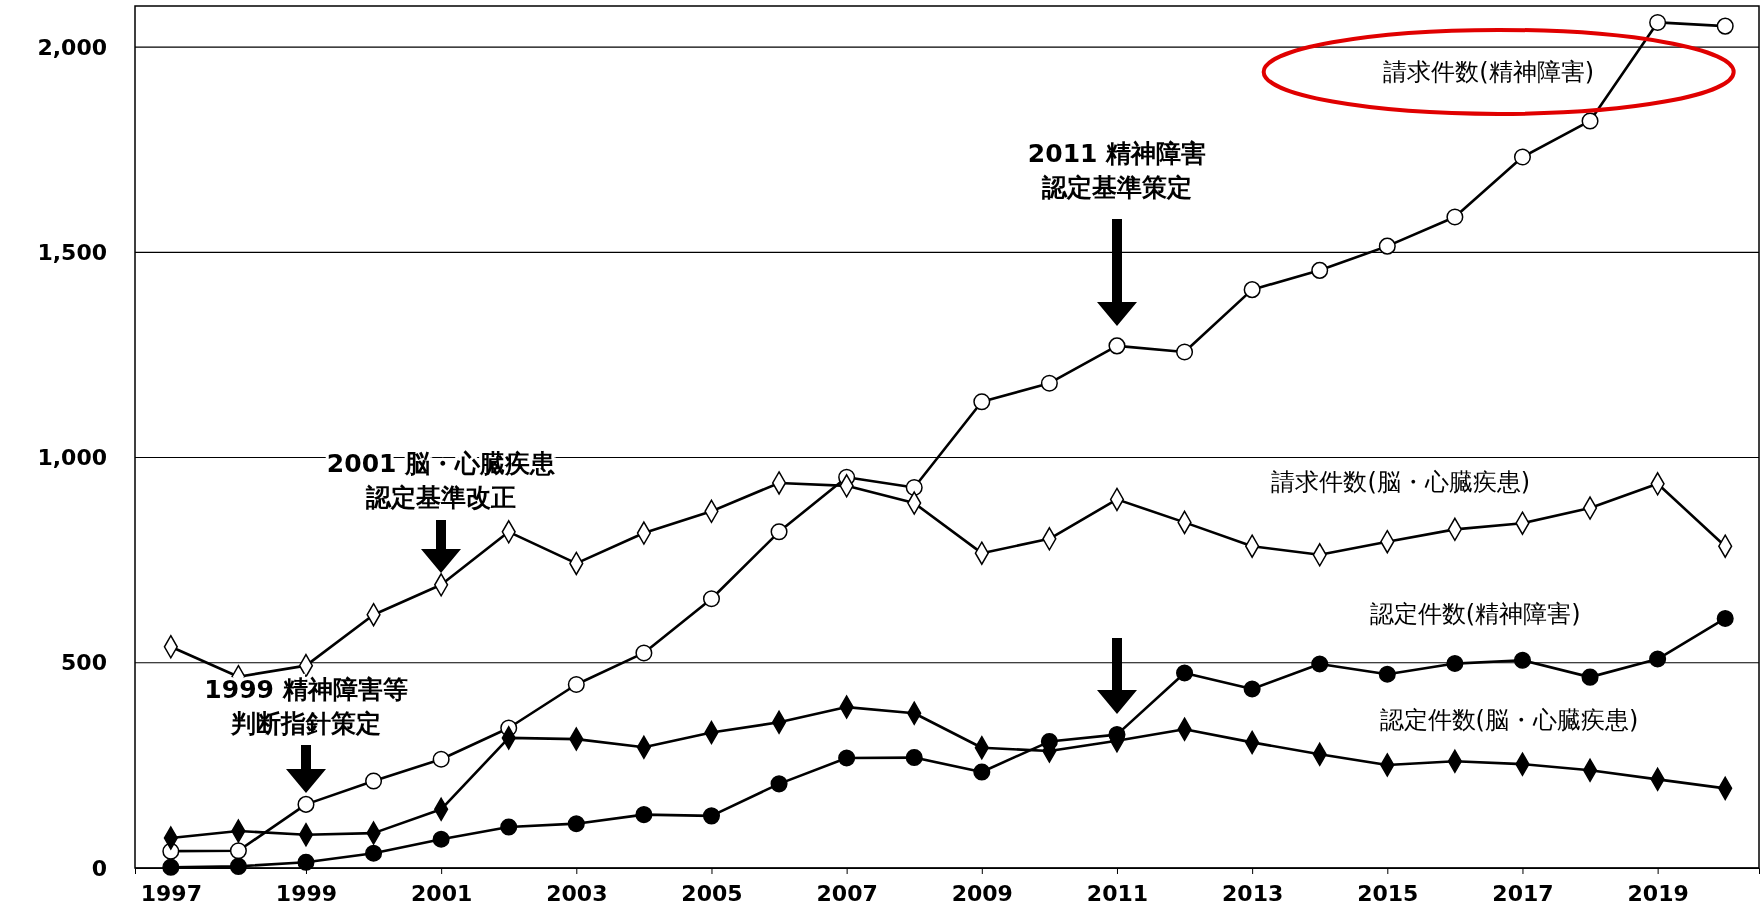  What do you see at coordinates (712, 894) in the screenshot?
I see `x-tick-label: 2005` at bounding box center [712, 894].